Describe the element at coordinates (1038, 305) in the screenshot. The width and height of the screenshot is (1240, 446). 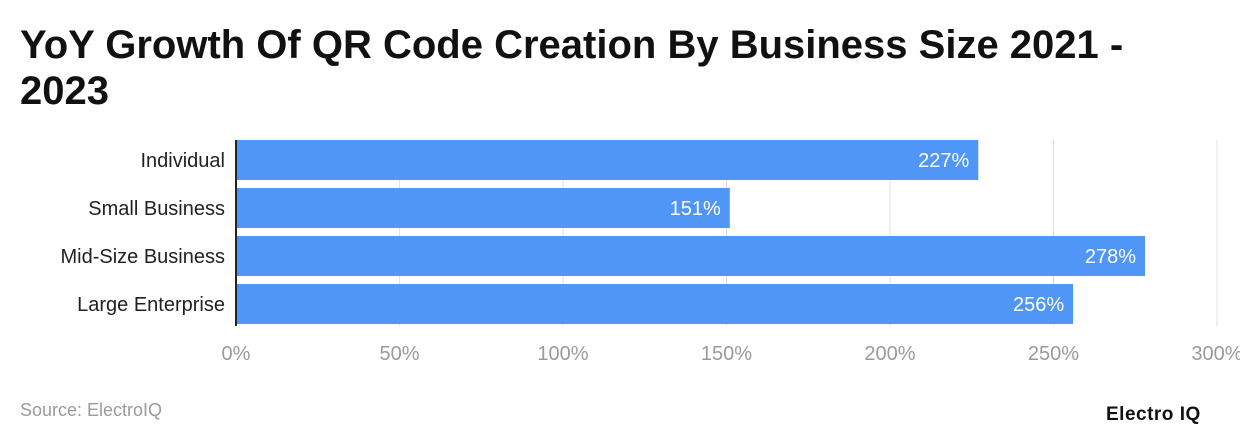
I see `bar-value-label: 256%` at that location.